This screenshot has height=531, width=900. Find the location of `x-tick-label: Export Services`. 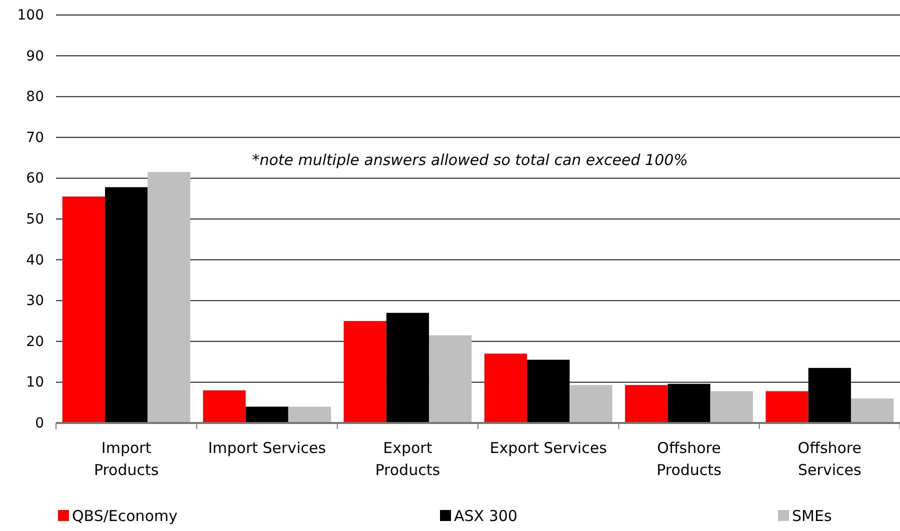

x-tick-label: Export Services is located at coordinates (549, 448).